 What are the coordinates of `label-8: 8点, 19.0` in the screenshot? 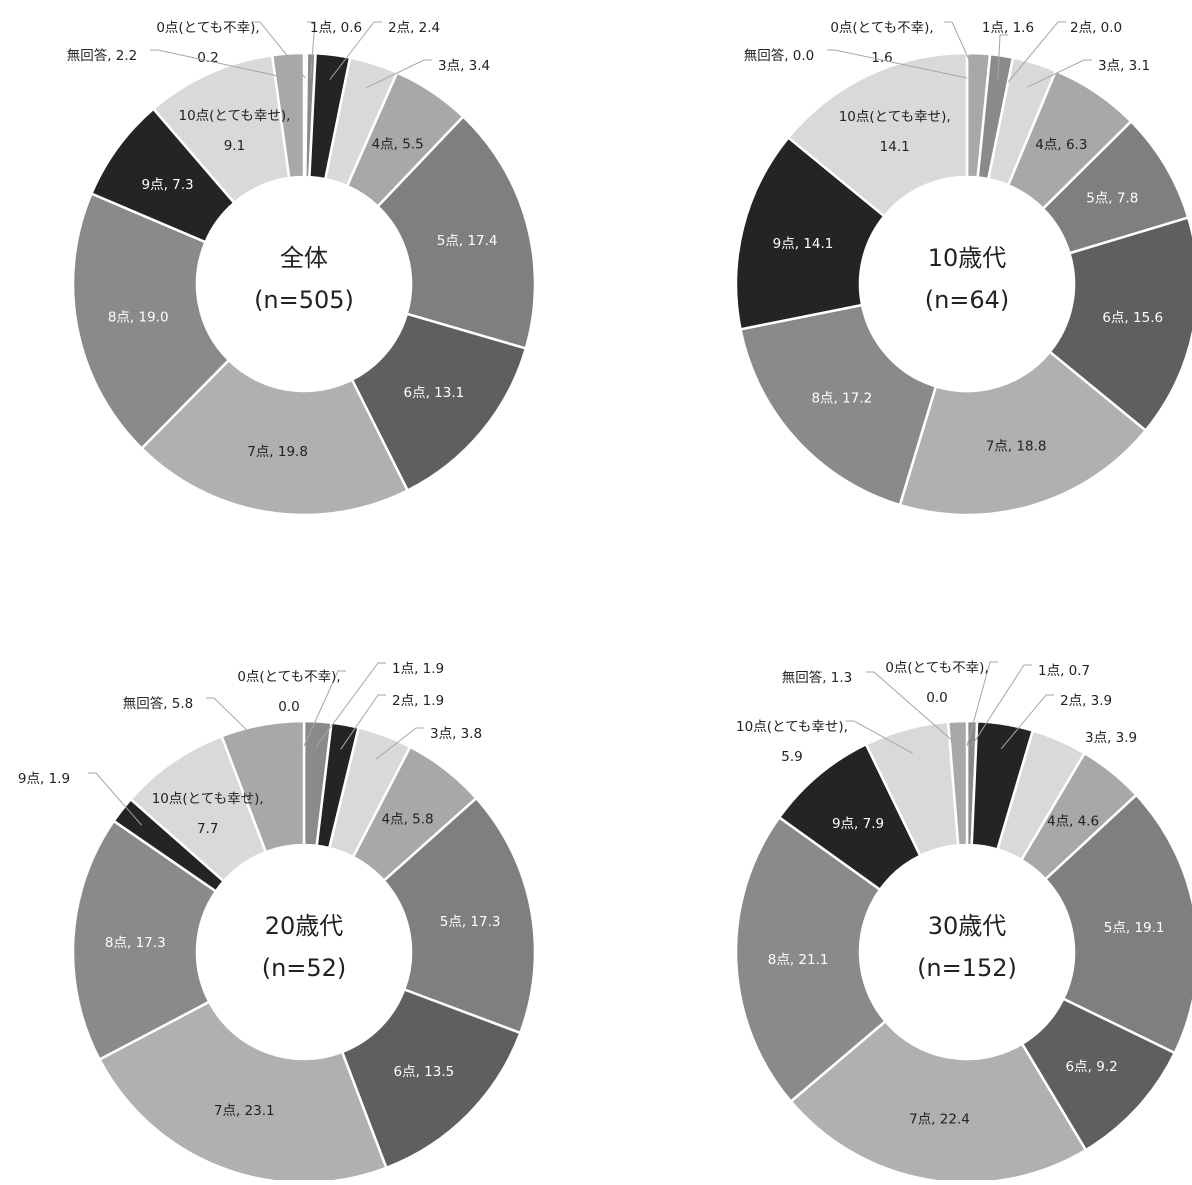 It's located at (138, 318).